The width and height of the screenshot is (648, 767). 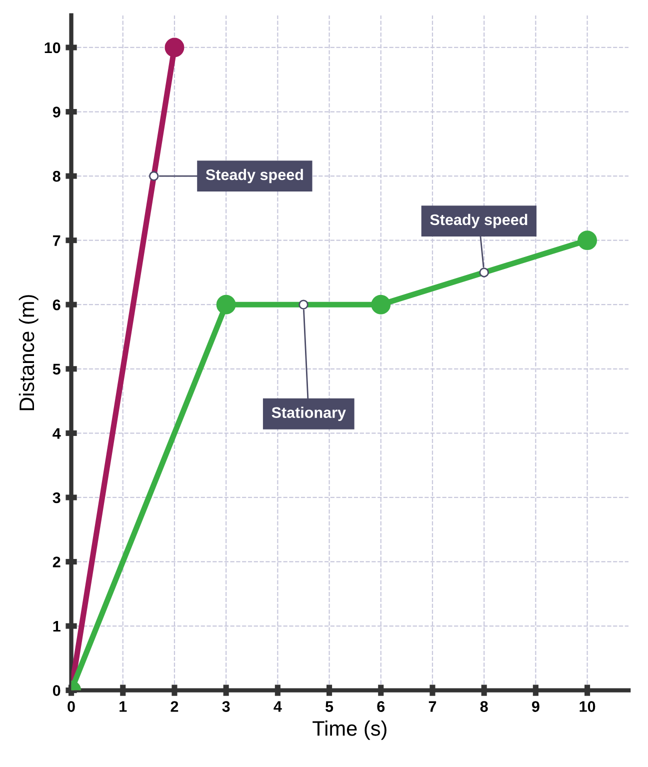 I want to click on x-axis-title: Time (s), so click(x=349, y=730).